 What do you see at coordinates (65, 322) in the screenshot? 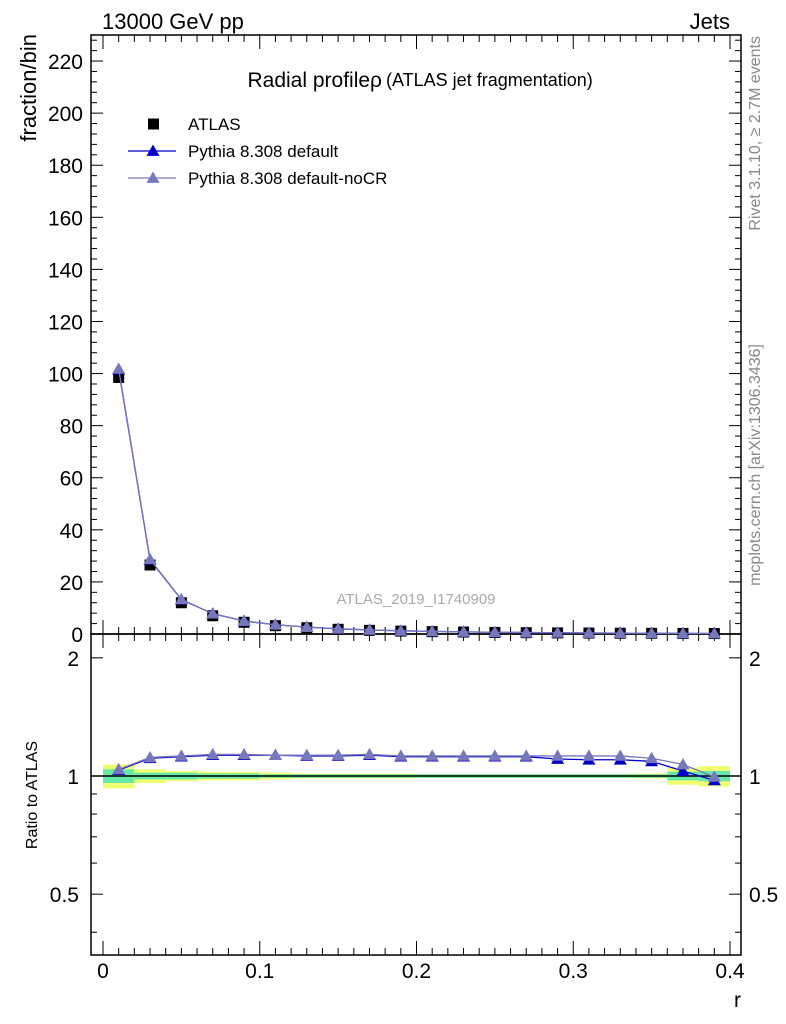
I see `main-y-tick-label: 120` at bounding box center [65, 322].